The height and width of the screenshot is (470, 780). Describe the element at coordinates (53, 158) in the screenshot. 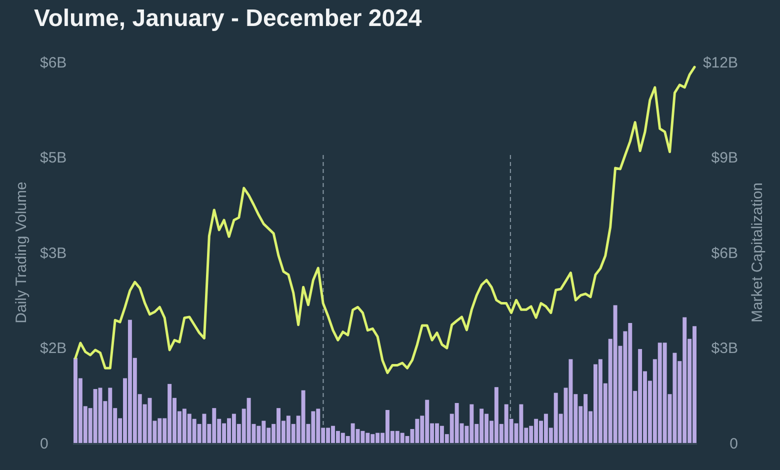

I see `y-tick-label: $5B` at that location.